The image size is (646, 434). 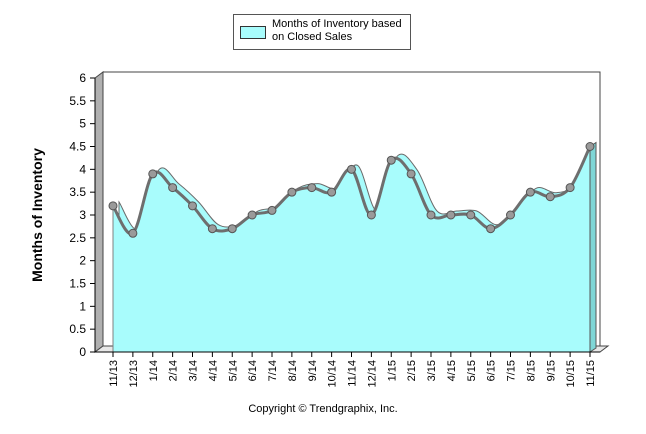 What do you see at coordinates (82, 124) in the screenshot?
I see `y-tick-label: 5` at bounding box center [82, 124].